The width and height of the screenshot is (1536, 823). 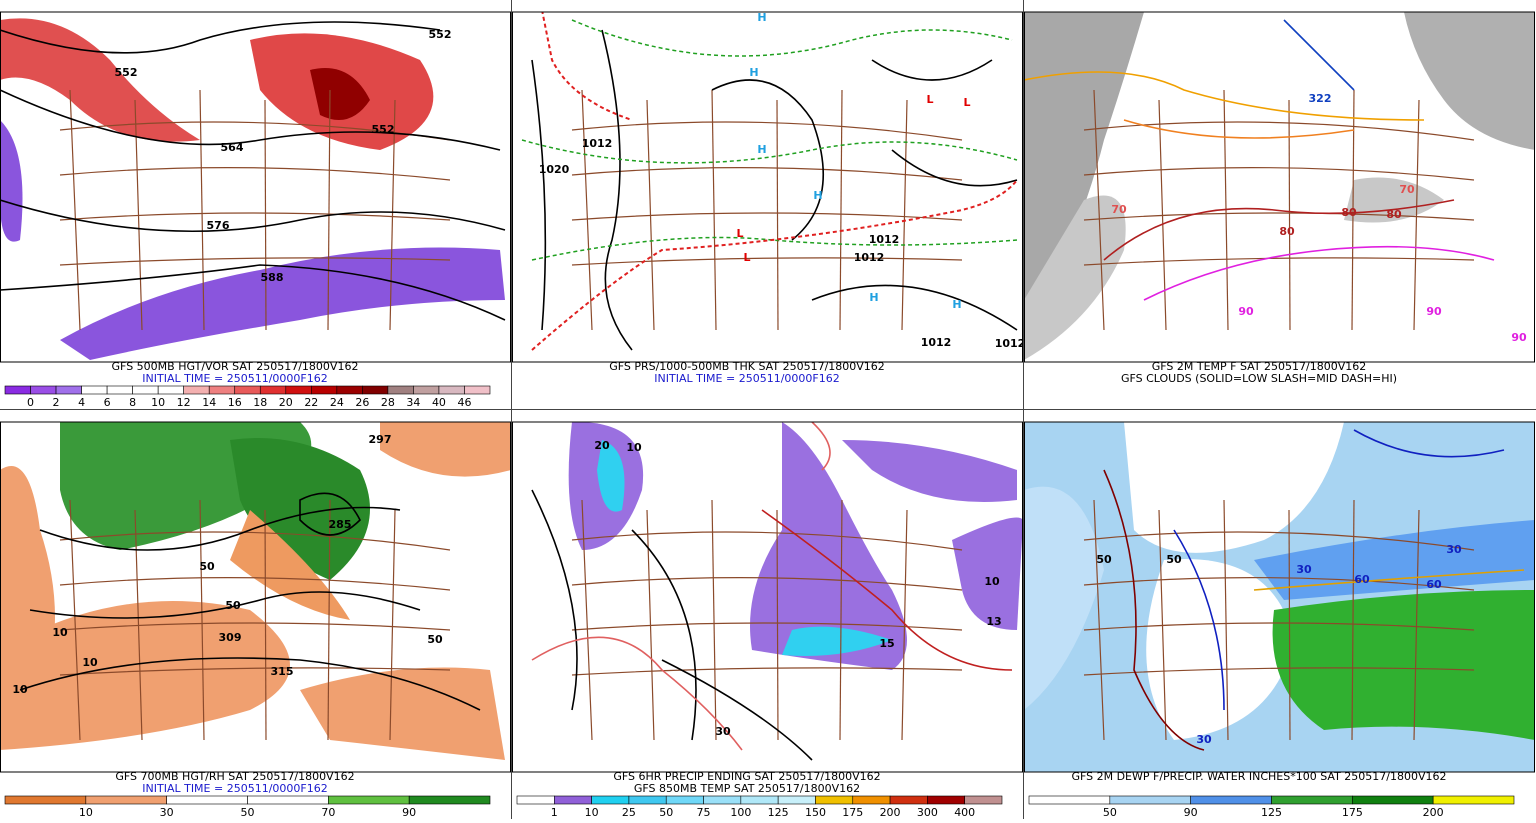 I want to click on map-label: 13, so click(x=993, y=621).